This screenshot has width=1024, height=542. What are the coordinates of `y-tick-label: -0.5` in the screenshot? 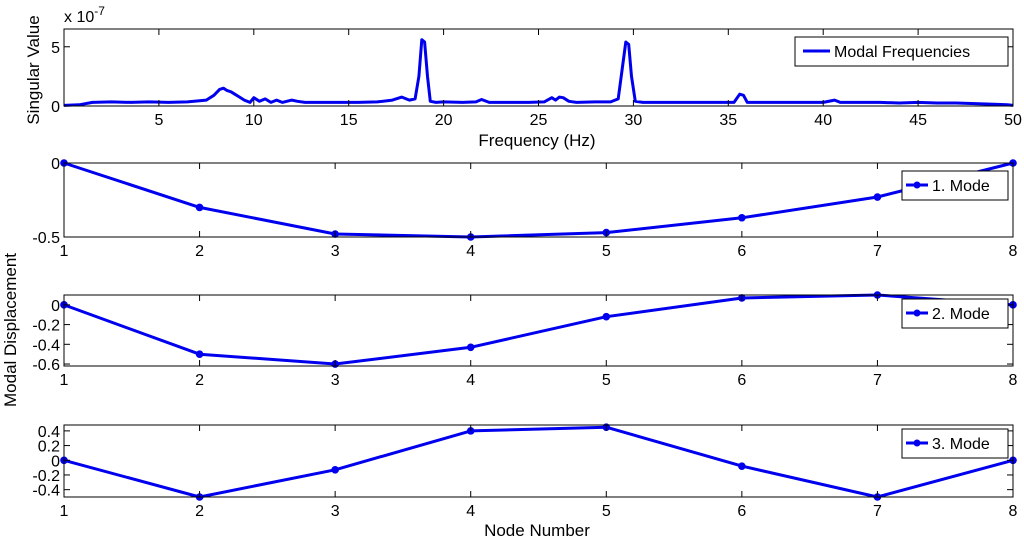 It's located at (46, 238).